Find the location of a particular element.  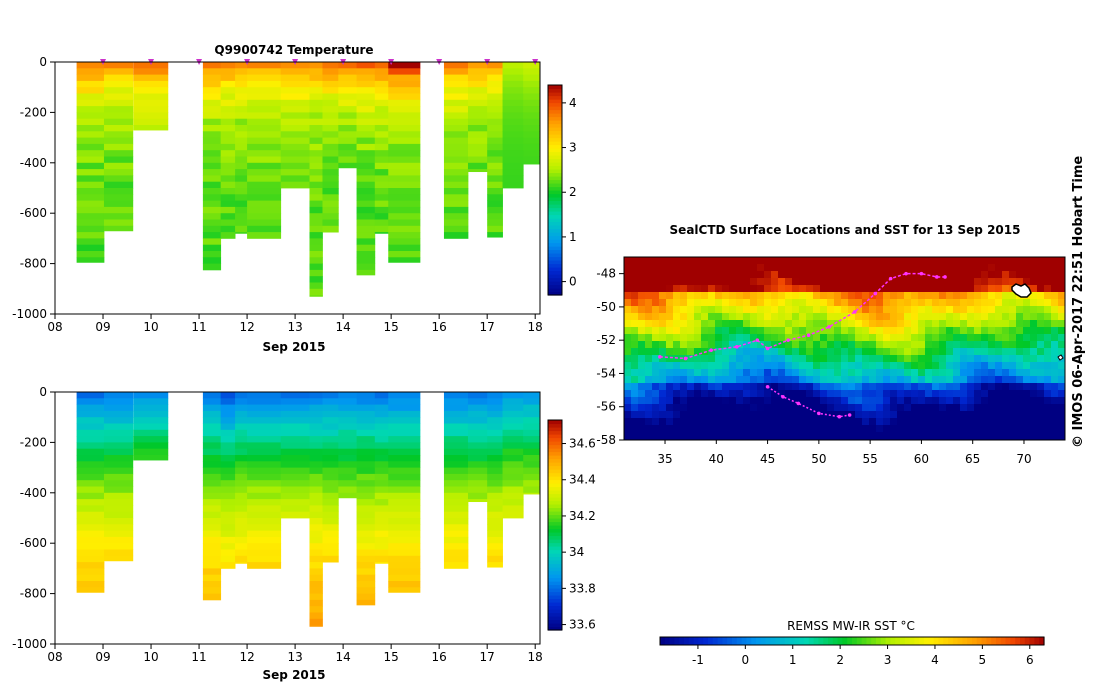

y-tick-label: -1000 is located at coordinates (29, 644).